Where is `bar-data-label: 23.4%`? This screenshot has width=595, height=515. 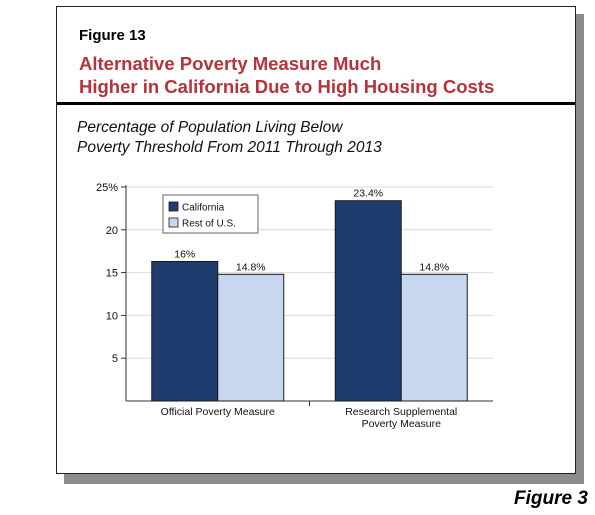
bar-data-label: 23.4% is located at coordinates (368, 194).